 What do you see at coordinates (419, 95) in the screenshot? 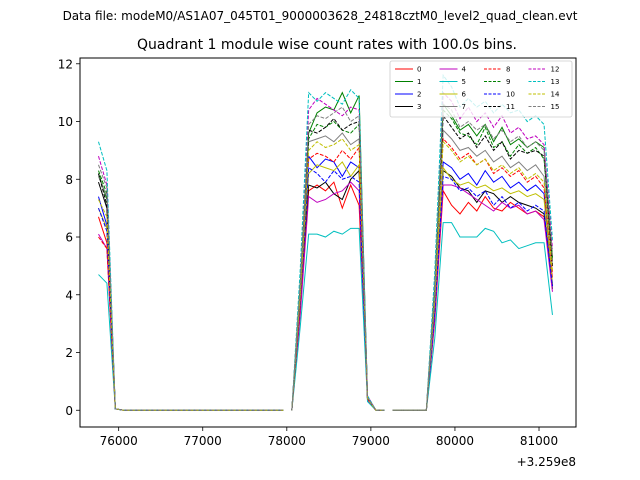
I see `legend-label-2: 2` at bounding box center [419, 95].